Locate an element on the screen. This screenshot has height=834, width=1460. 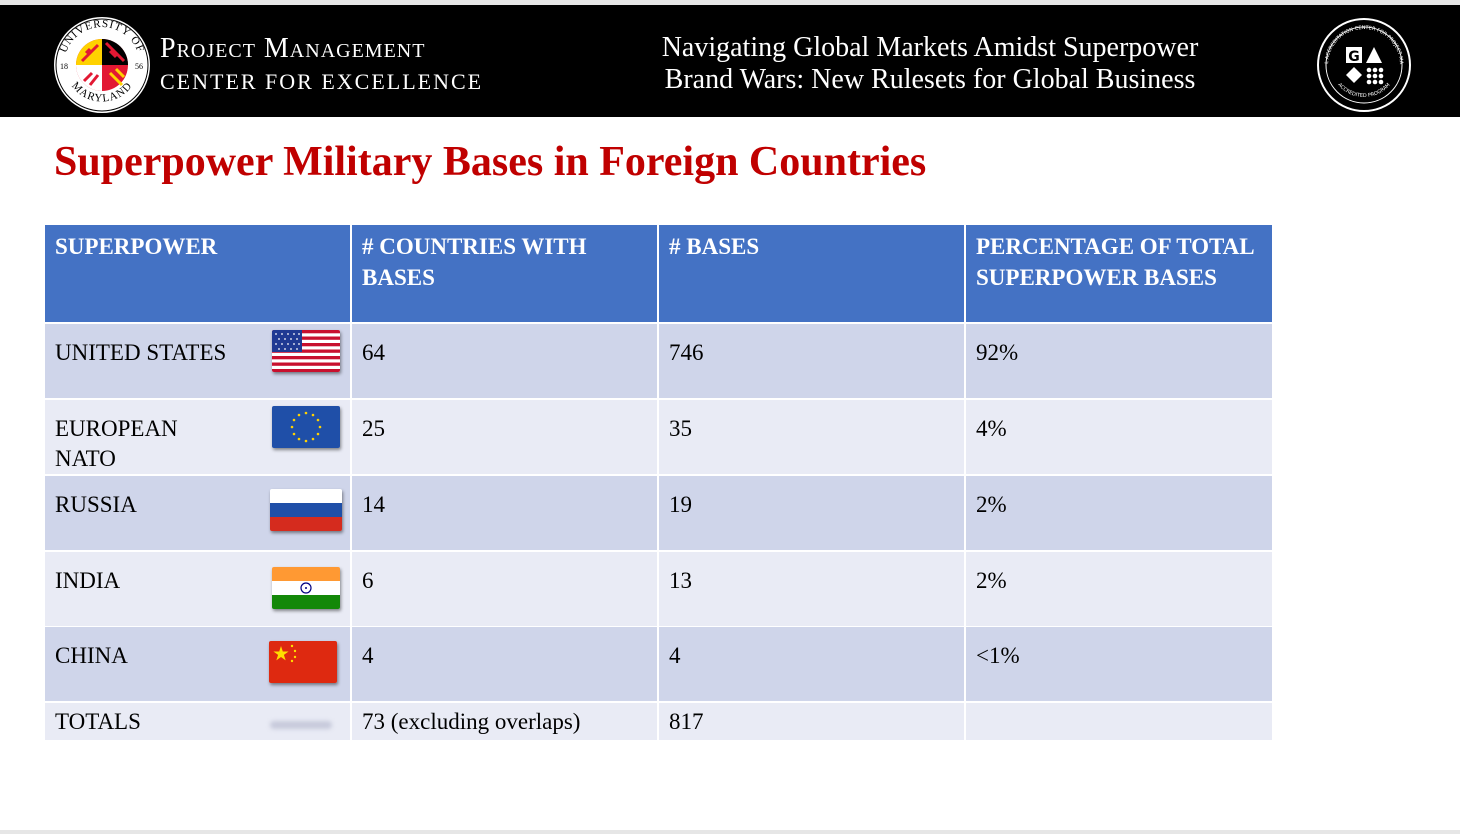
india-flag-icon is located at coordinates (306, 588).